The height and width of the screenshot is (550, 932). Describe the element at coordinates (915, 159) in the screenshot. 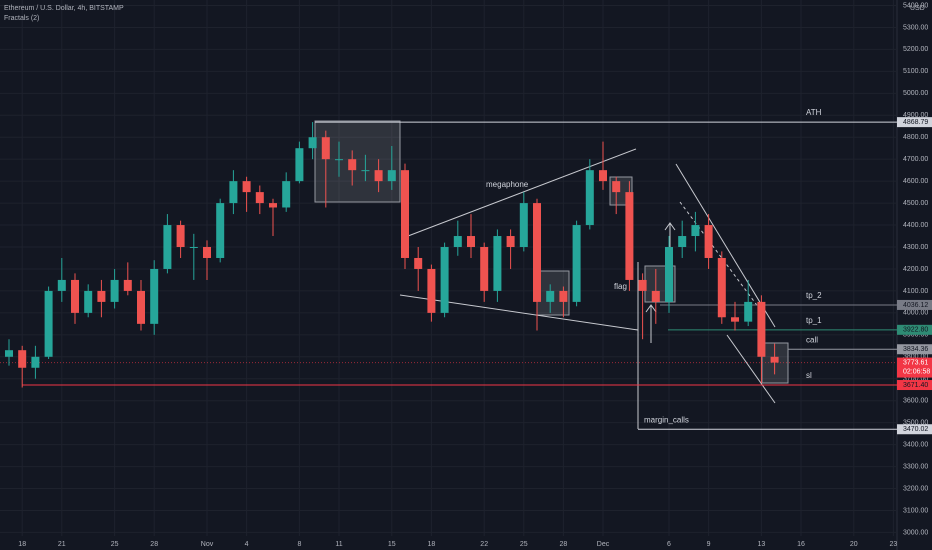

I see `y-tick-label: 4700.00` at that location.